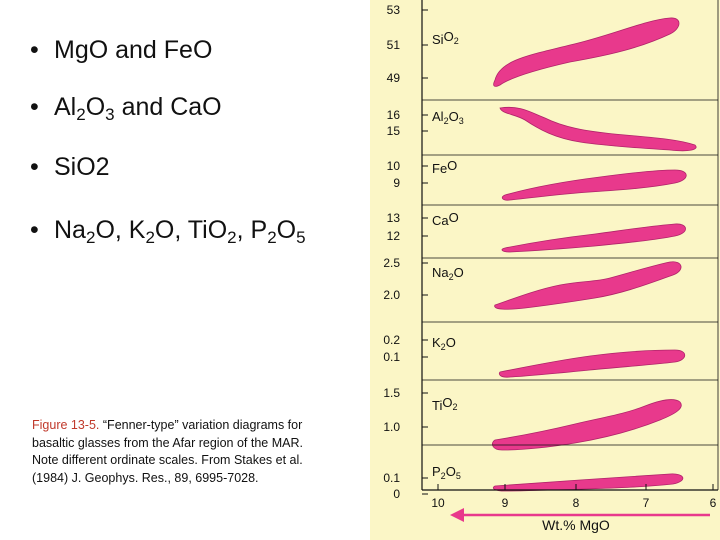 This screenshot has width=720, height=540. I want to click on y-tick-label: 10, so click(394, 166).